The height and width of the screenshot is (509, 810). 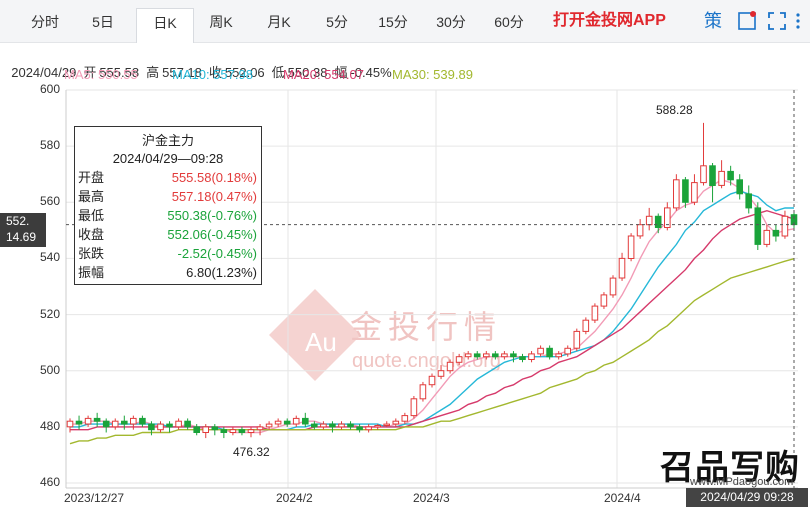 I want to click on tooltip-key: 收盘, so click(x=91, y=234).